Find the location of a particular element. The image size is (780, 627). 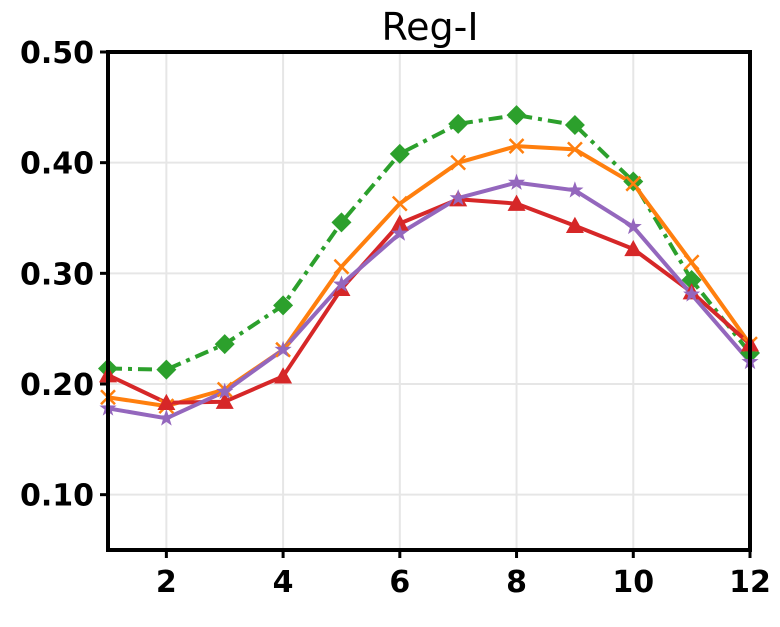

x-tick-label: 8 is located at coordinates (516, 582).